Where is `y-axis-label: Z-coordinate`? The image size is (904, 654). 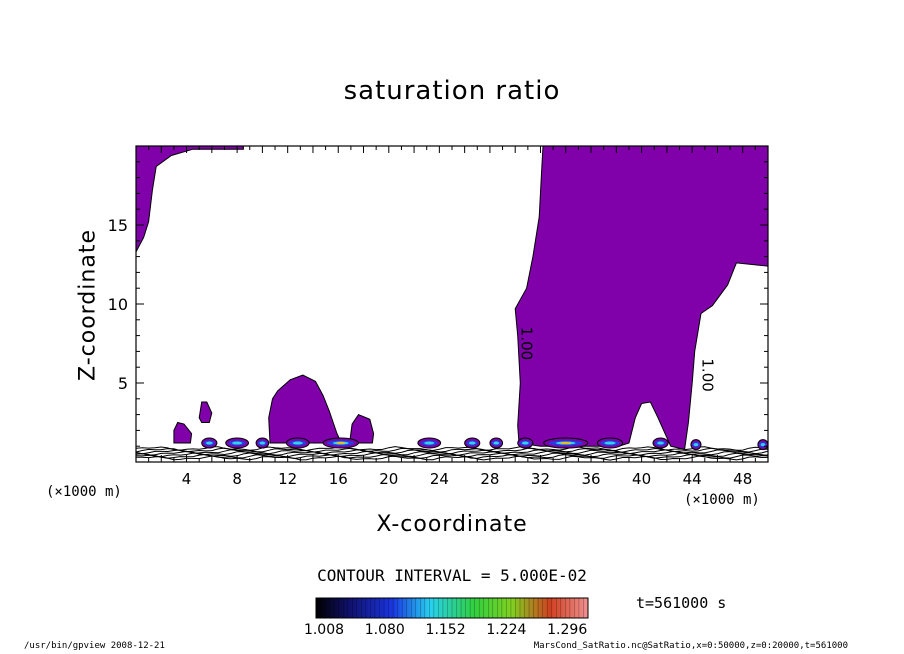 y-axis-label: Z-coordinate is located at coordinates (88, 305).